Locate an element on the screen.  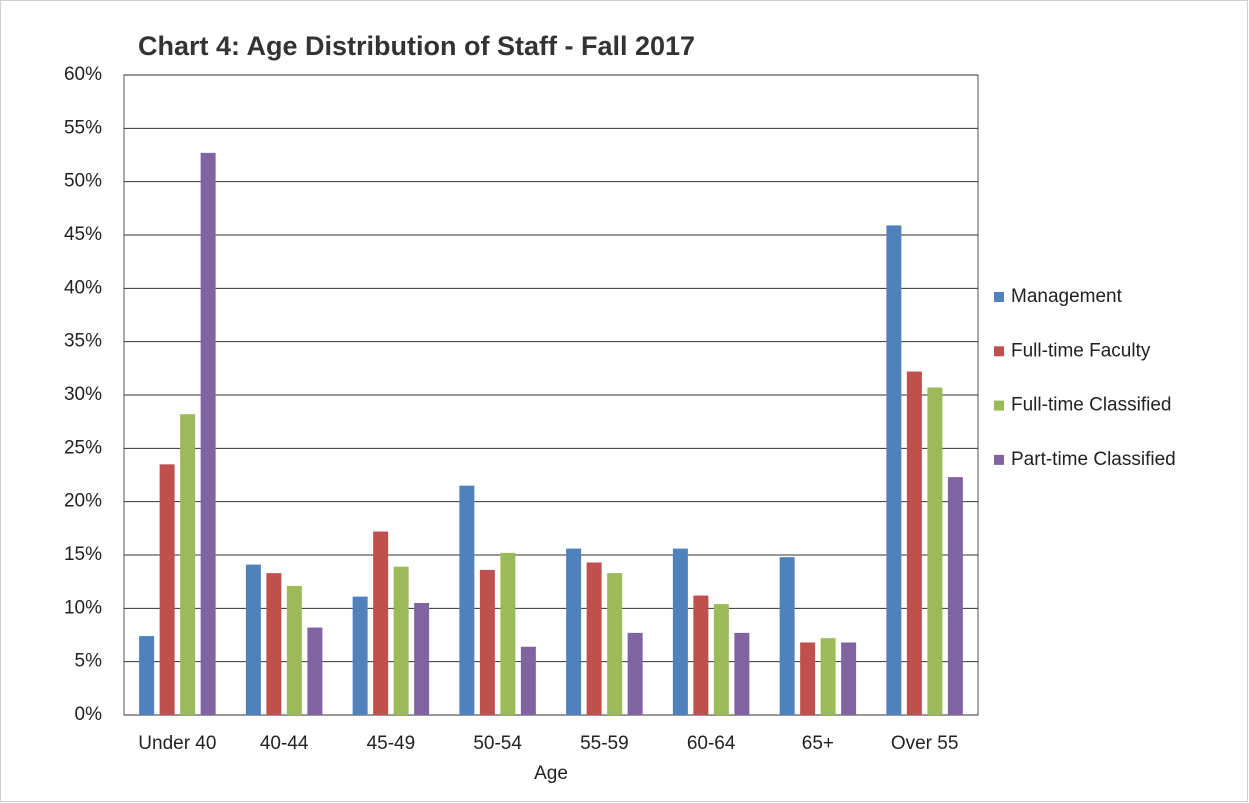
y-tick-label: 5% is located at coordinates (89, 661).